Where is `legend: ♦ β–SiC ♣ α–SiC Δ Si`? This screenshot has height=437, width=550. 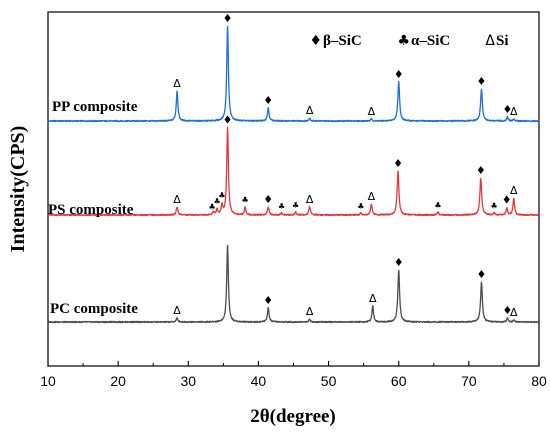
legend: ♦ β–SiC ♣ α–SiC Δ Si is located at coordinates (408, 41).